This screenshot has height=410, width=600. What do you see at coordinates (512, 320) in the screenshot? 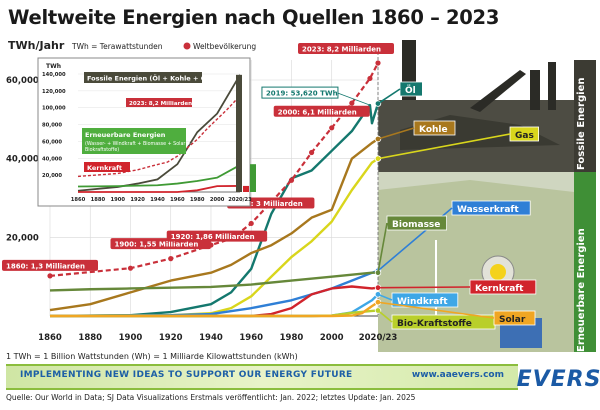
I see `series-label-text: Solar` at bounding box center [512, 320].